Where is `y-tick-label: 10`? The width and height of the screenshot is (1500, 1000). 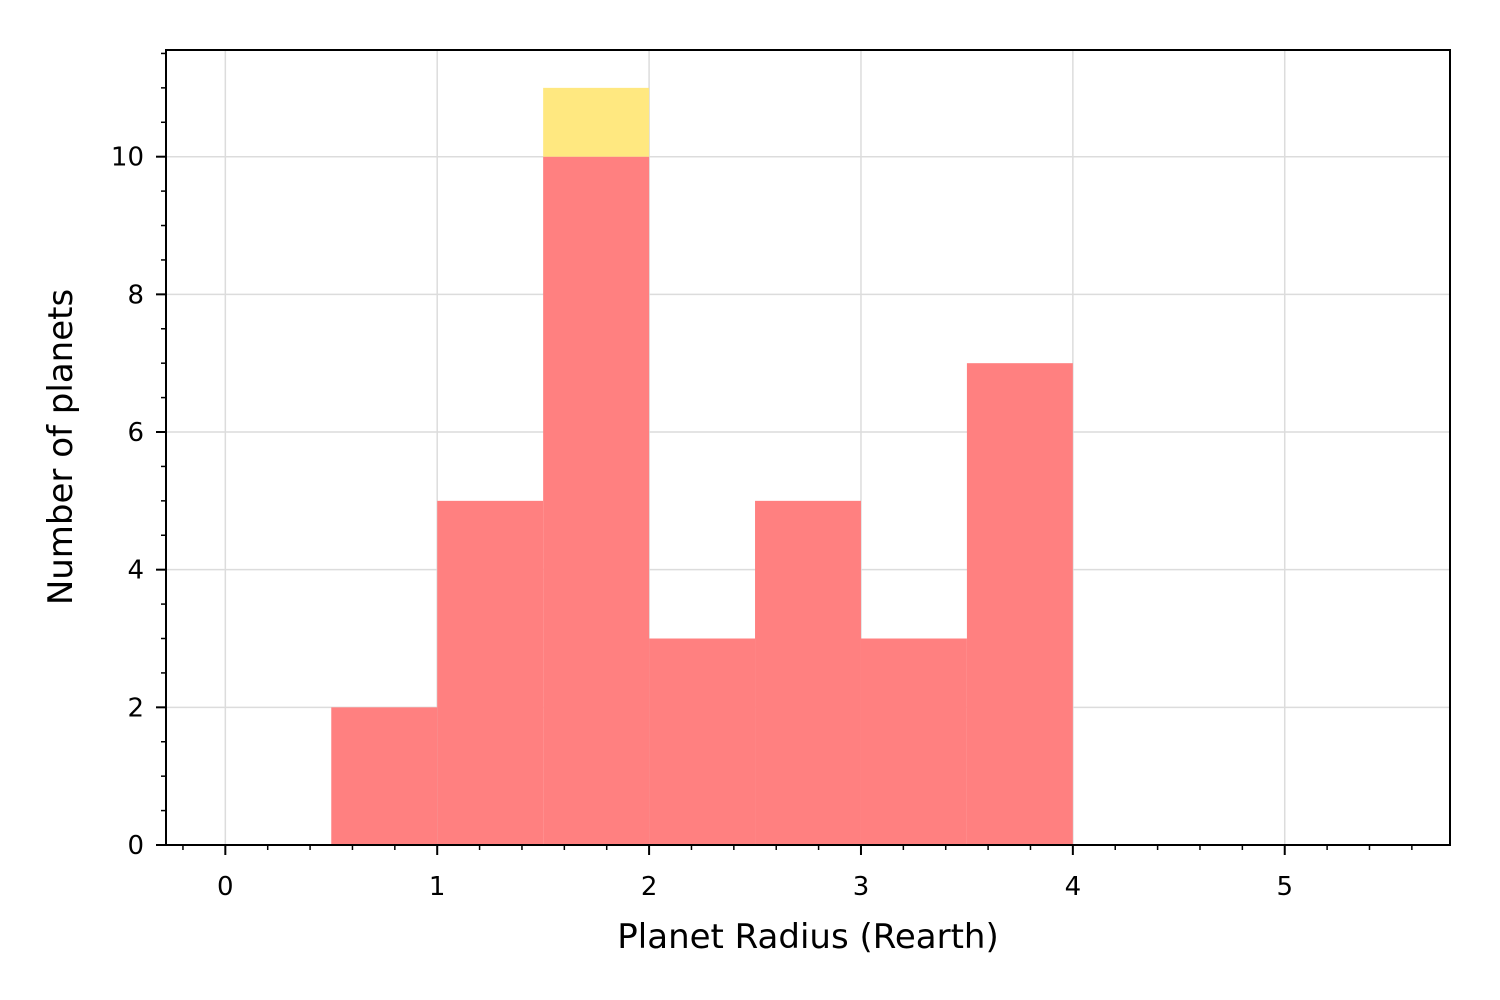
y-tick-label: 10 is located at coordinates (127, 158).